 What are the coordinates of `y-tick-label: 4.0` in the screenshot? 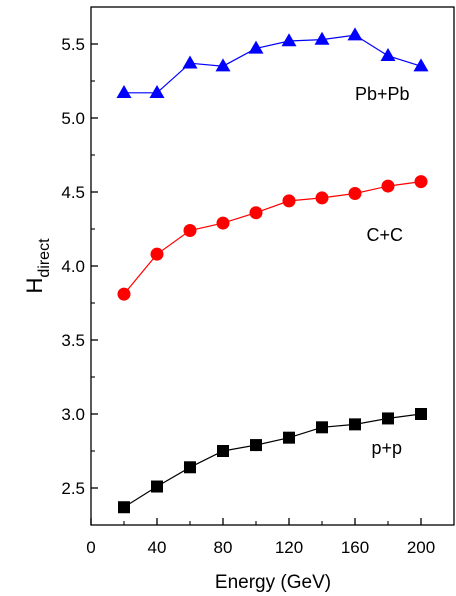 It's located at (73, 266).